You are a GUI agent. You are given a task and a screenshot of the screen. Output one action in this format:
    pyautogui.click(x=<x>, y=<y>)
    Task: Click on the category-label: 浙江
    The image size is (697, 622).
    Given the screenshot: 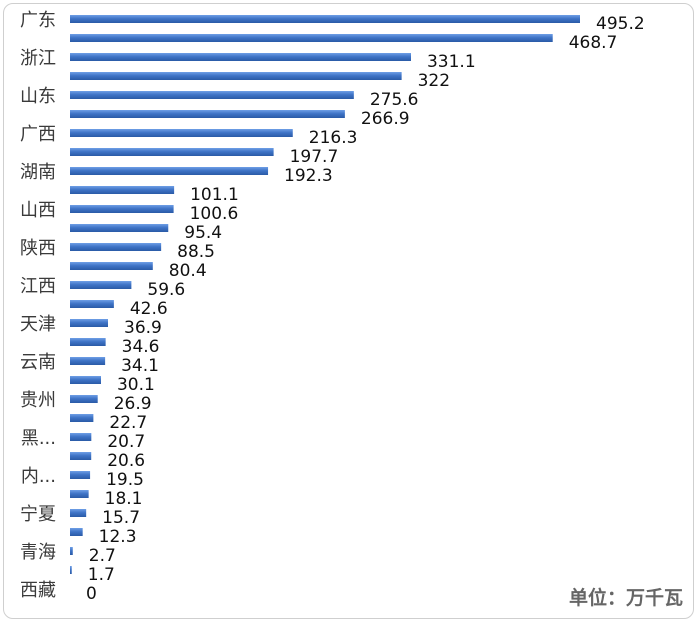 What is the action you would take?
    pyautogui.click(x=38, y=58)
    